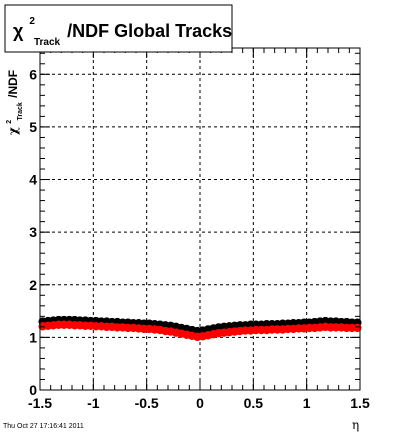  What do you see at coordinates (18, 31) in the screenshot?
I see `title-chi: χ` at bounding box center [18, 31].